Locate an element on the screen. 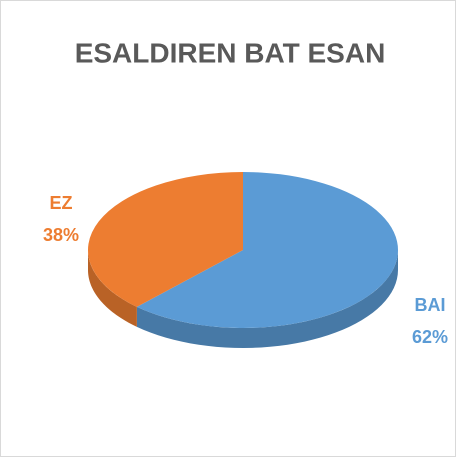 The width and height of the screenshot is (457, 458). data-label-value: 38% is located at coordinates (61, 235).